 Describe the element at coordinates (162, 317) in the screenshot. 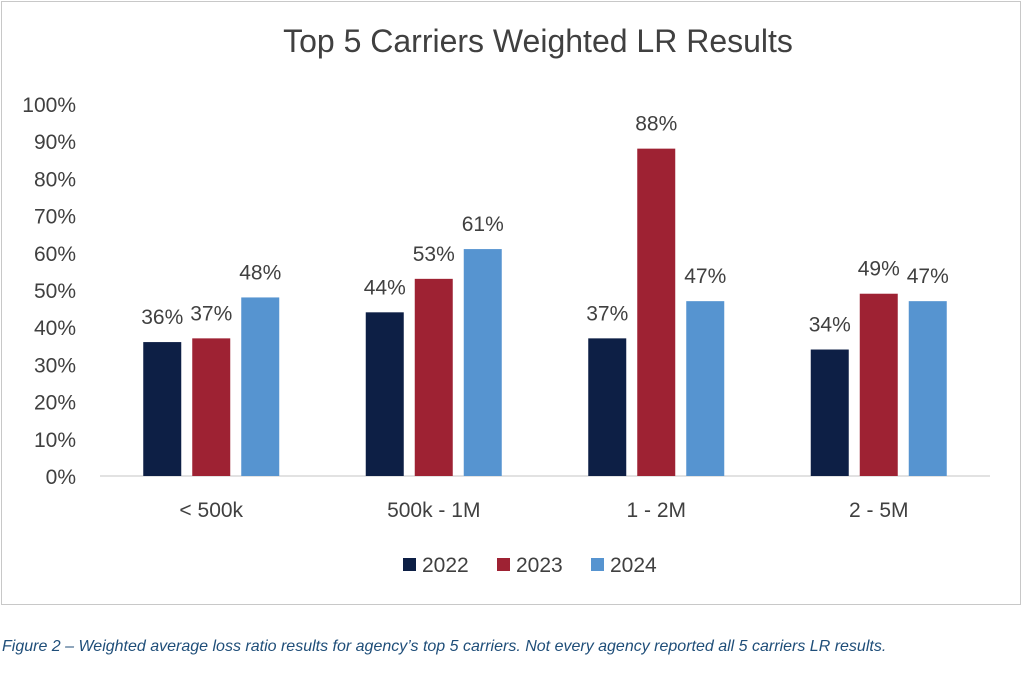

I see `data-label: 36%` at that location.